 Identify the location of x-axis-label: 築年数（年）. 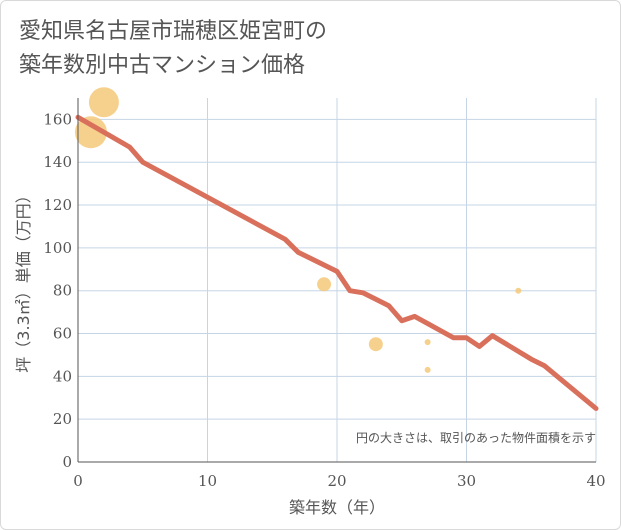
(337, 507).